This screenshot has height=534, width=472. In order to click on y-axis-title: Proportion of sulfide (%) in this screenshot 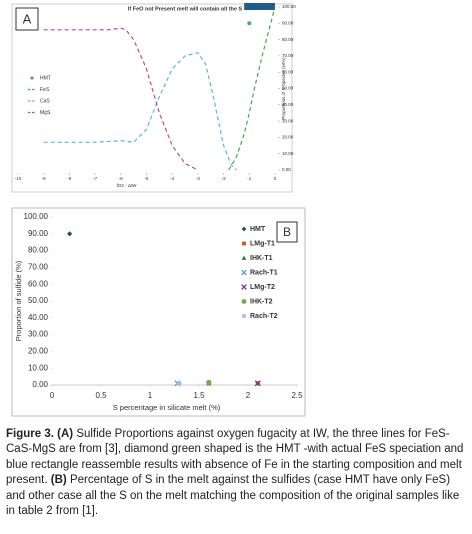, I will do `click(18, 300)`.